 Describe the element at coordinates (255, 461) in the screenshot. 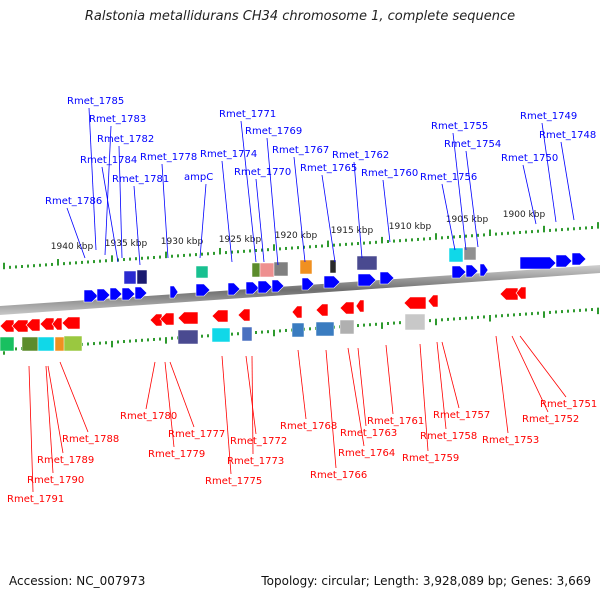

I see `gene-label: Rmet_1773` at that location.